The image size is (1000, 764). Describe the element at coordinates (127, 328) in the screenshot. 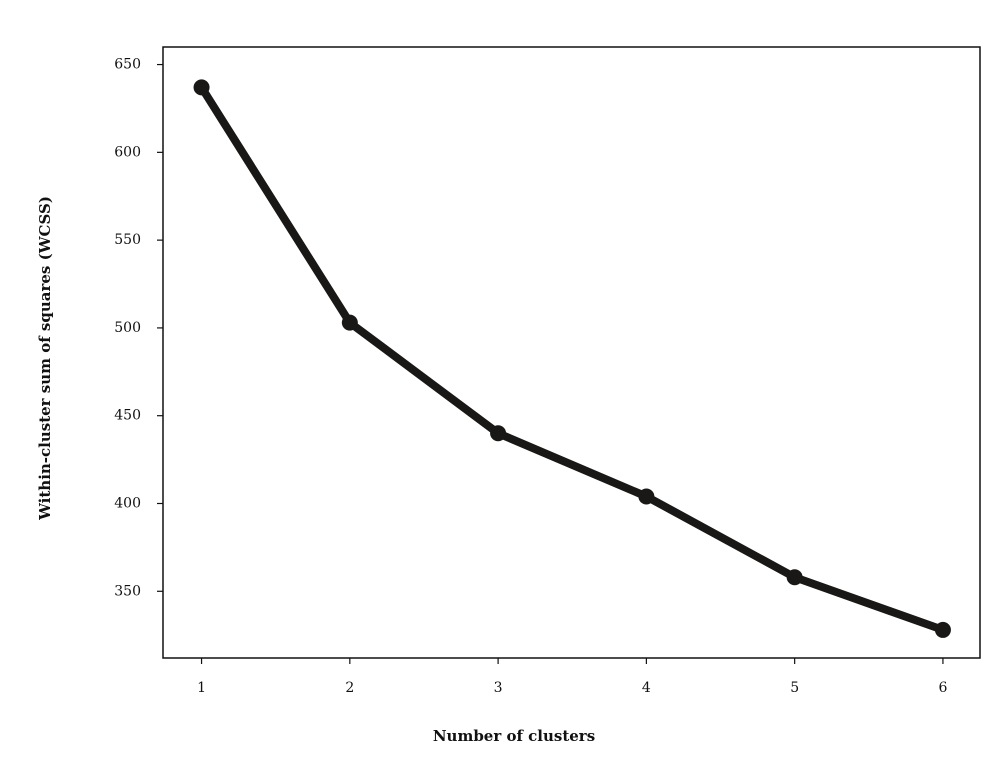

I see `y-tick-label: 500` at that location.